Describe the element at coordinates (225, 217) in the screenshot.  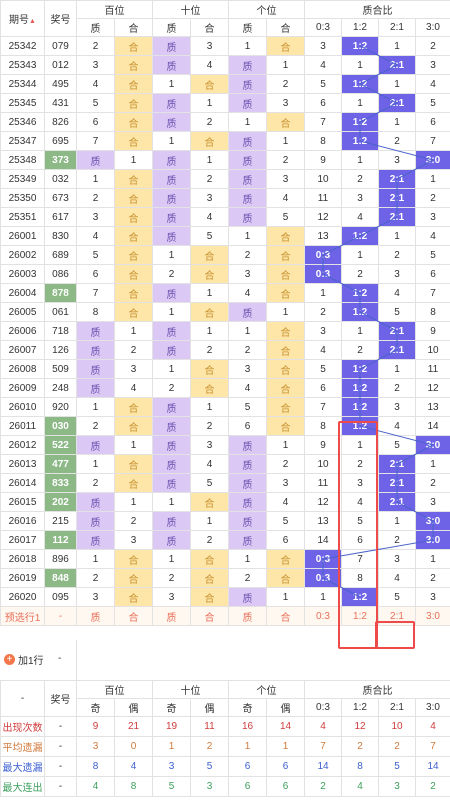
I see `table-row: 25351 617 3 合质 4 质 5 12 4 2:1 3` at that location.